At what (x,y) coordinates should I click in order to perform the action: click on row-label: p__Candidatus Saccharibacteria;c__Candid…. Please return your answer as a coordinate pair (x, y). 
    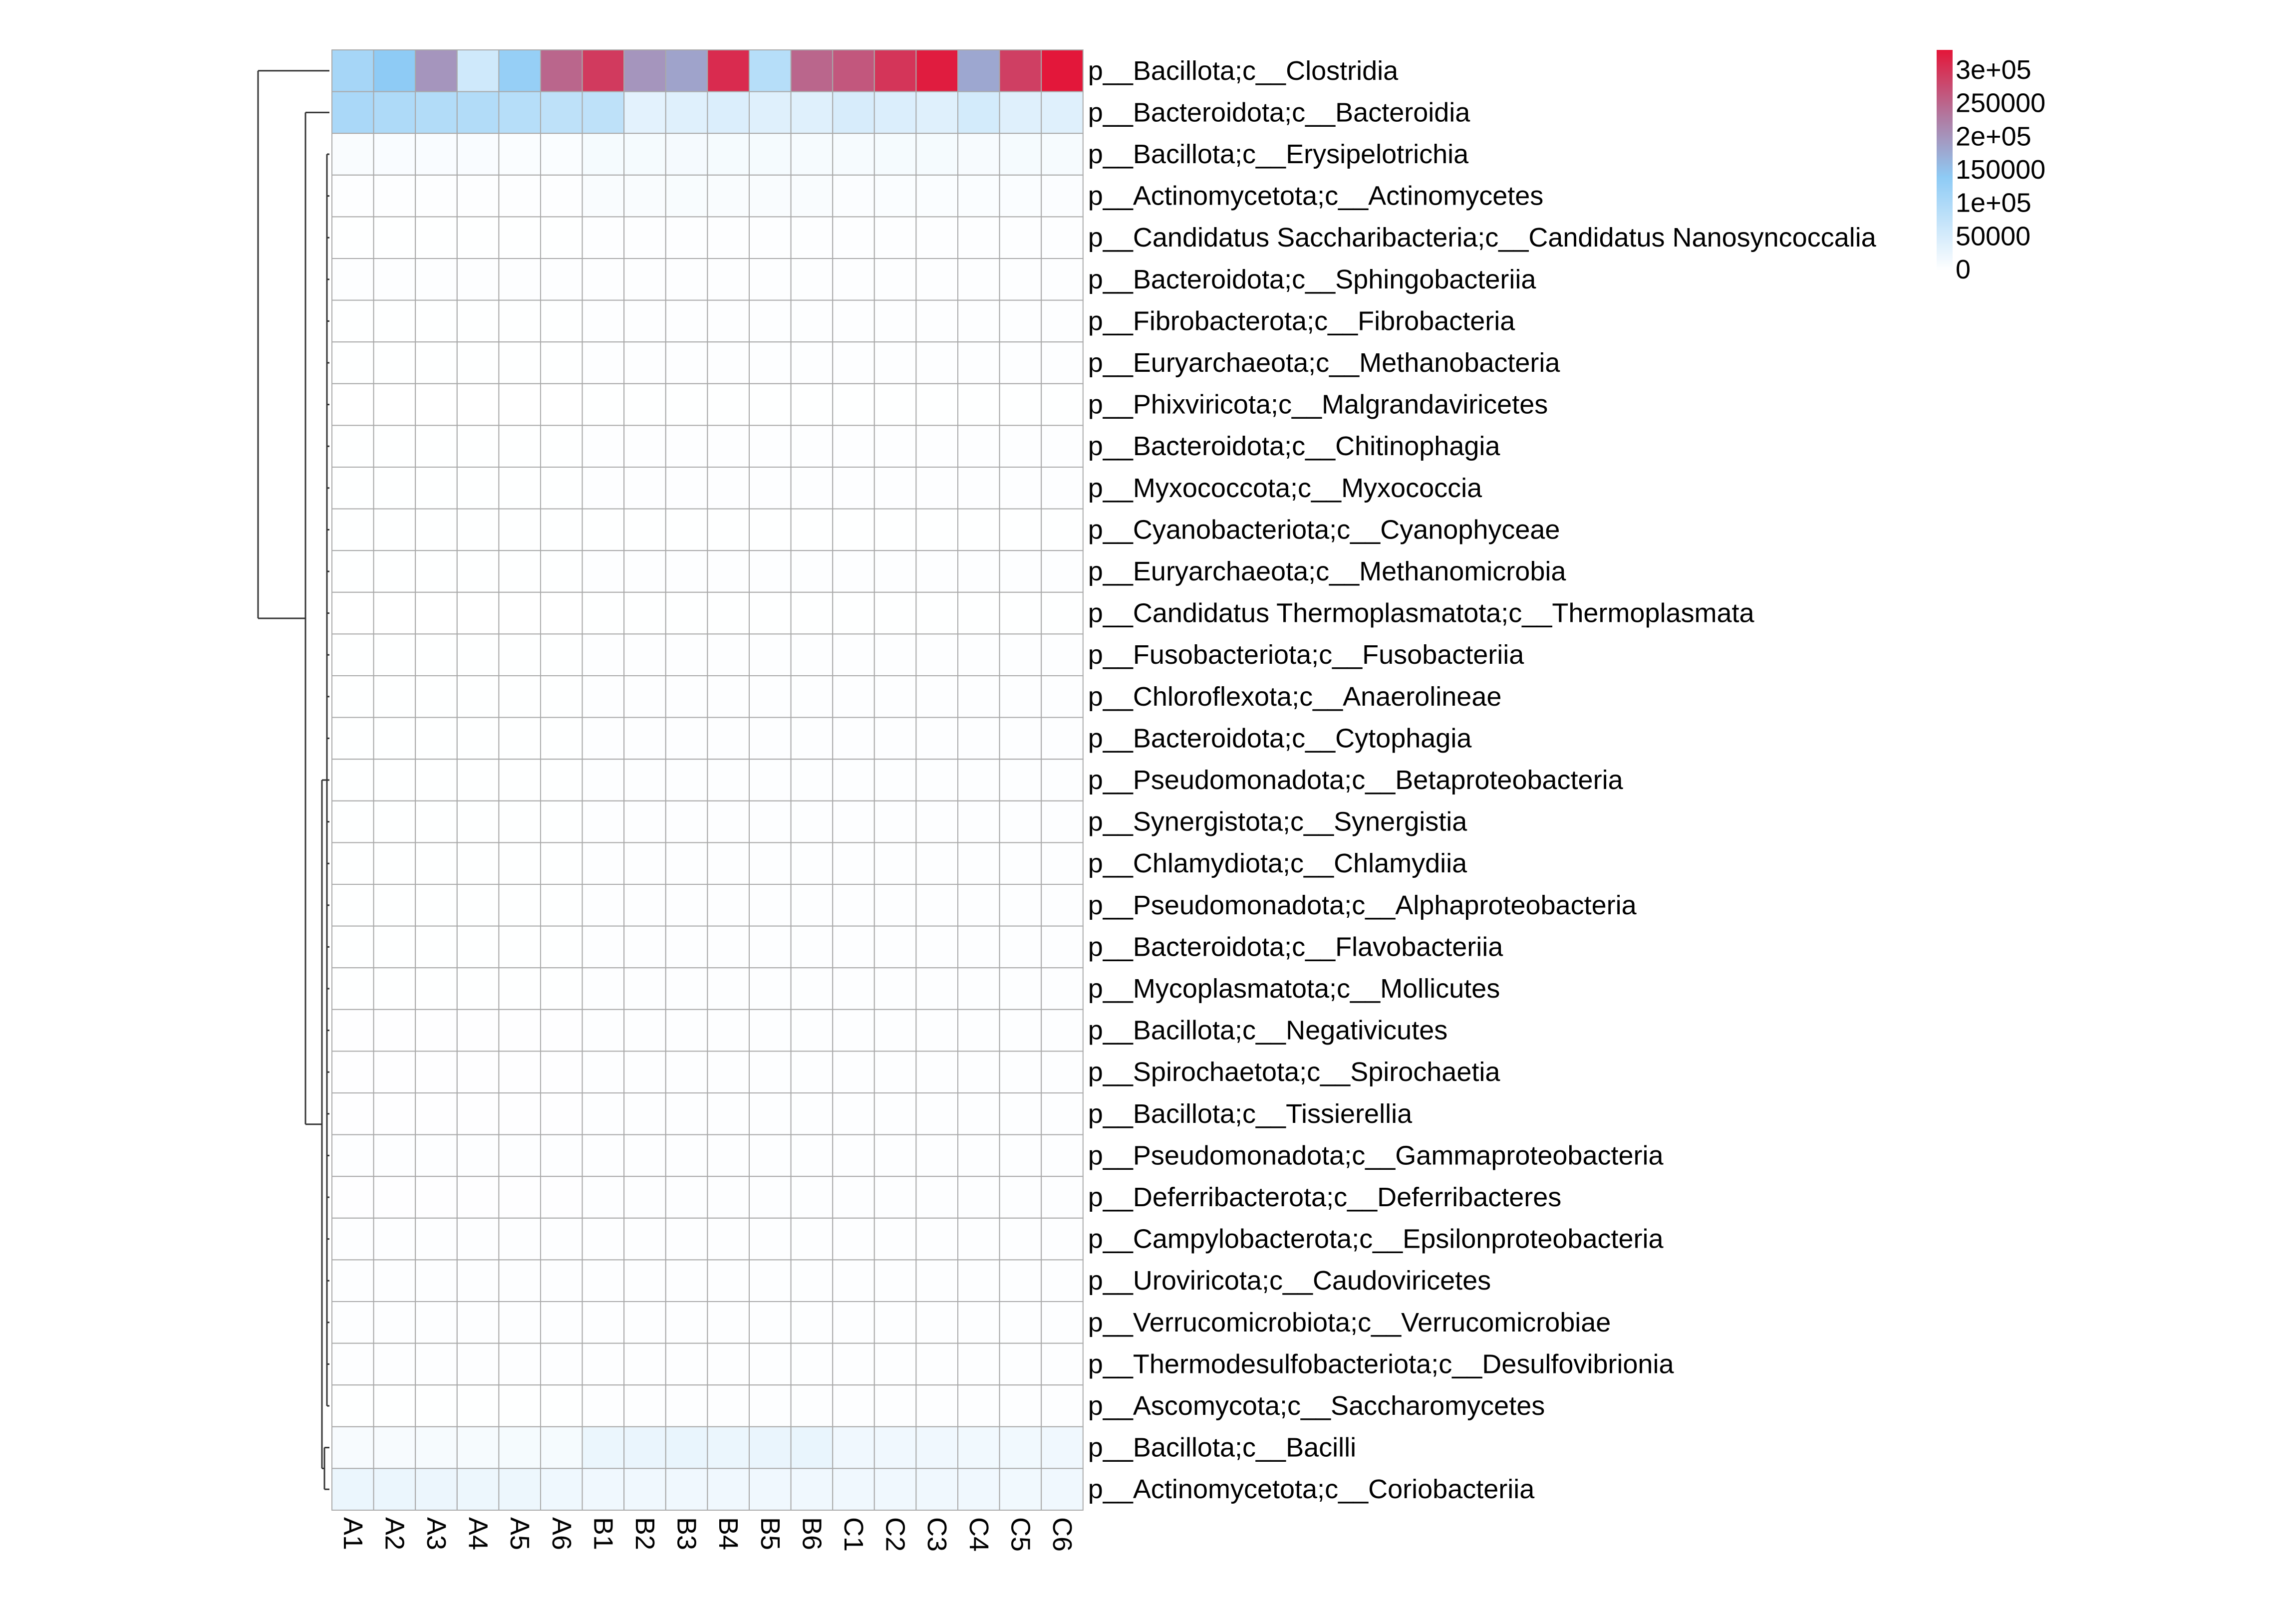
    Looking at the image, I should click on (1482, 238).